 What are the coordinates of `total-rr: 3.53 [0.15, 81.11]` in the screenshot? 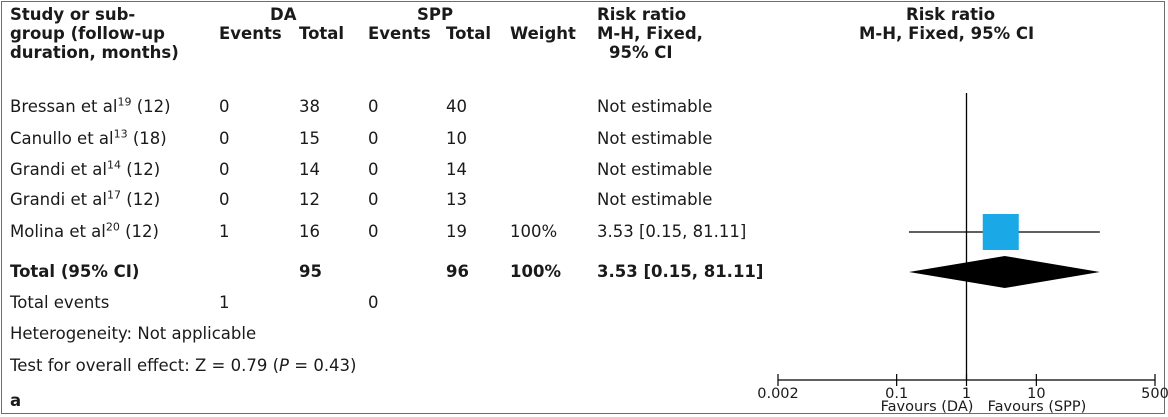 It's located at (680, 271).